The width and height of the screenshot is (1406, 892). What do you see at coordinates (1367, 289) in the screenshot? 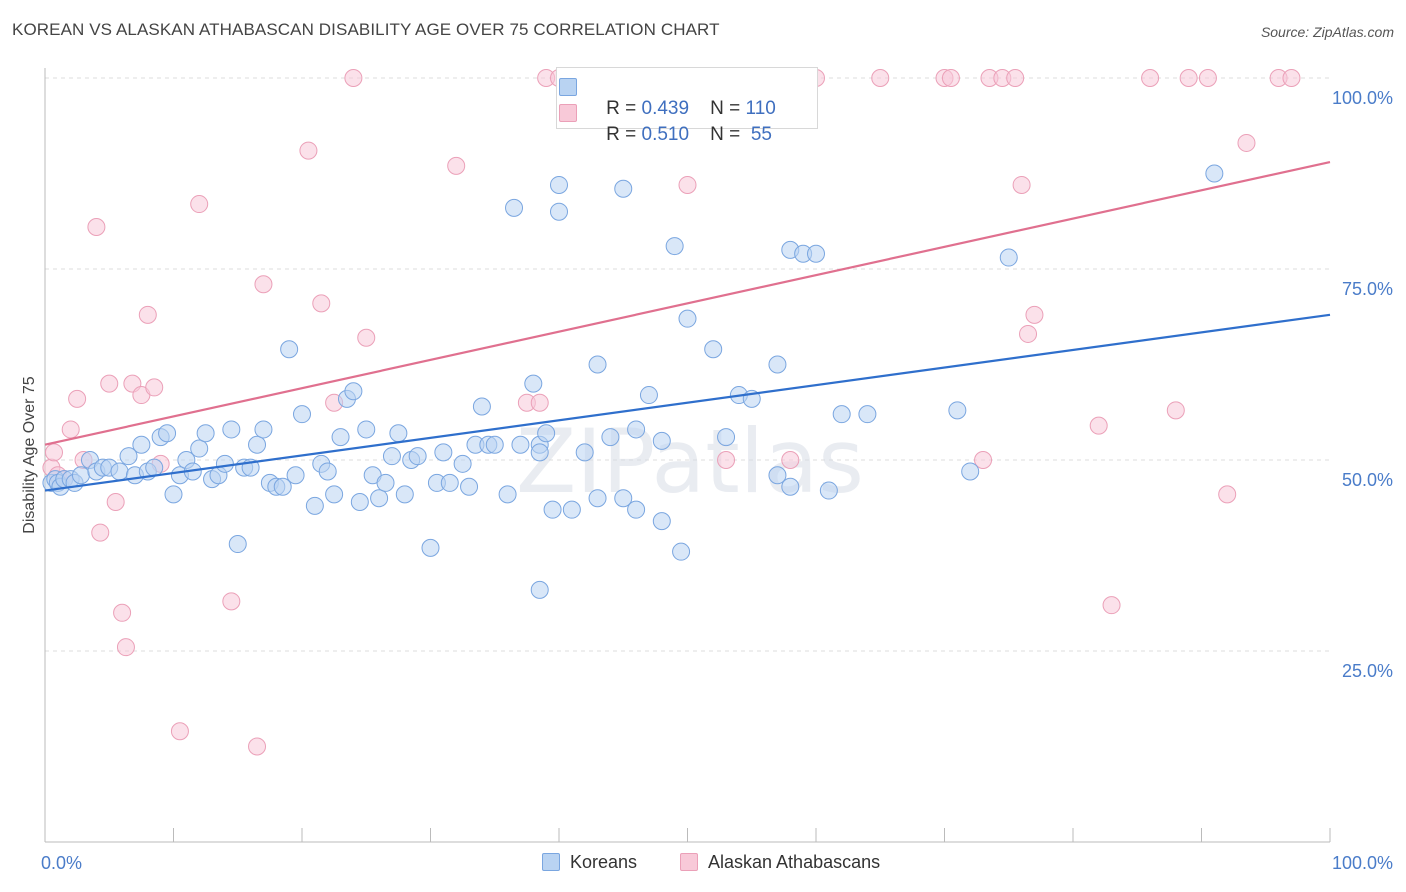
I see `y-tick-label: 75.0%` at bounding box center [1367, 289].